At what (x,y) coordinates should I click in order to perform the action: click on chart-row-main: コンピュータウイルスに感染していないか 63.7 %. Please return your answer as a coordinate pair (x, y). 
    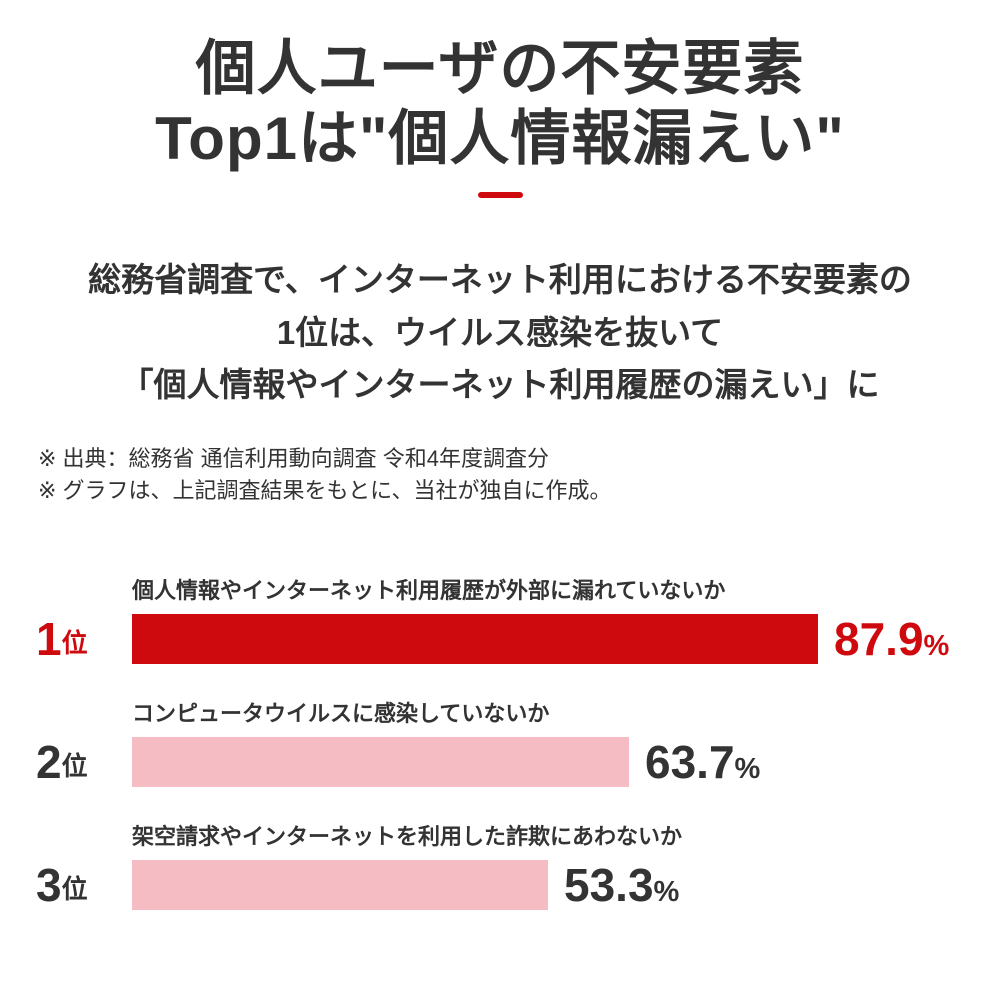
    Looking at the image, I should click on (446, 741).